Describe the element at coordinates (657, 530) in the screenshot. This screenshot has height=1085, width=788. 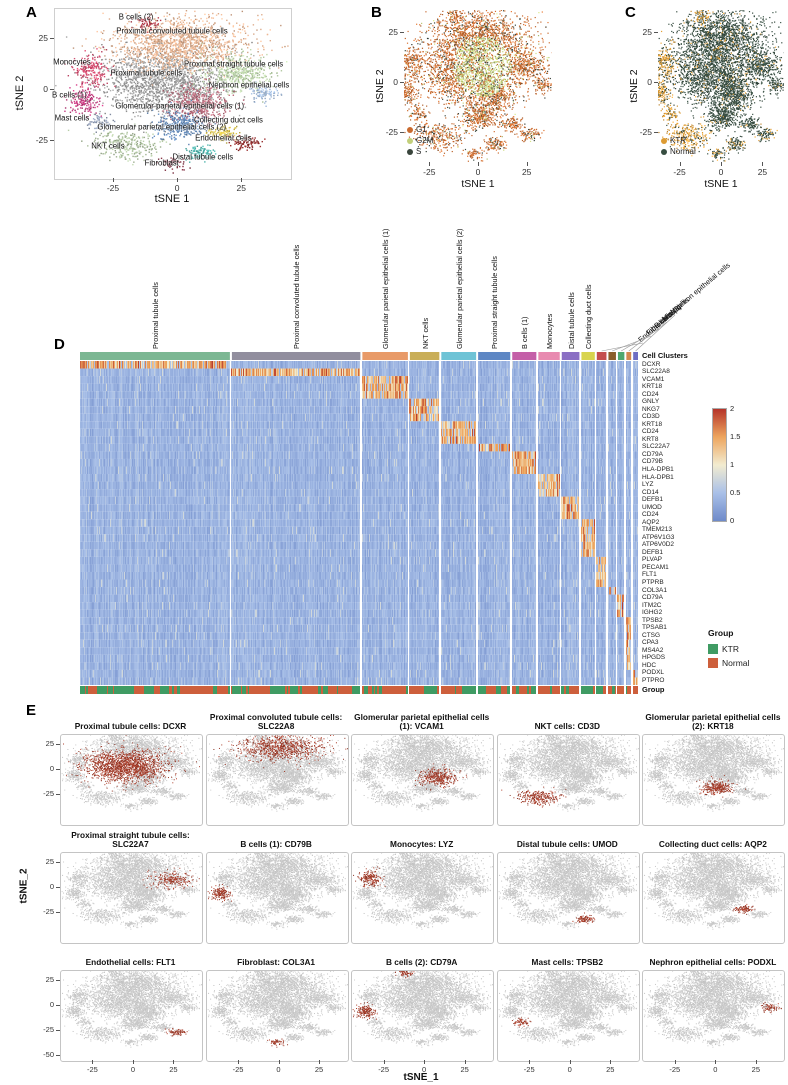
I see `heatmap-gene-label: TMEM213` at that location.